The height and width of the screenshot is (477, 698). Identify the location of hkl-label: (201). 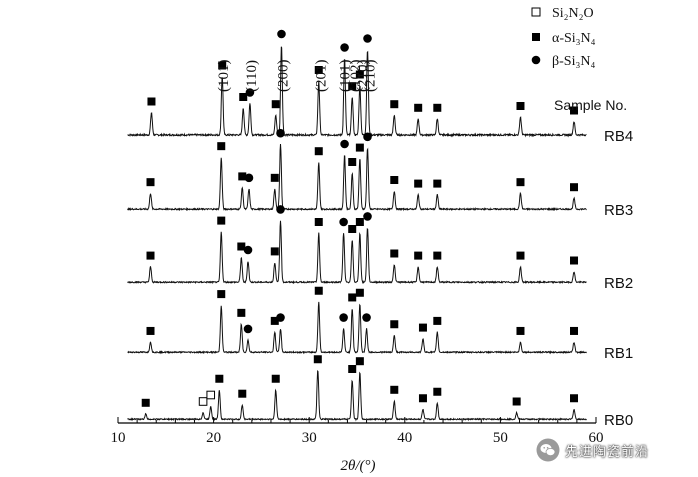
(322, 76).